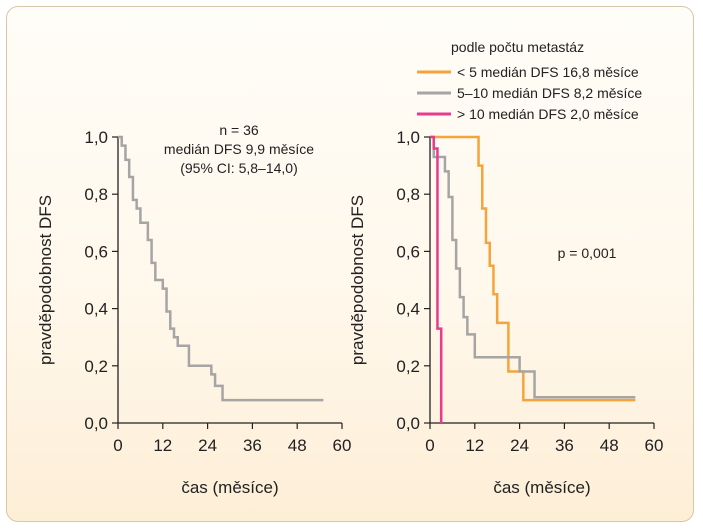 The width and height of the screenshot is (703, 532). Describe the element at coordinates (548, 114) in the screenshot. I see `legend-label-3: > 10 medián DFS 2,0 měsíce` at that location.